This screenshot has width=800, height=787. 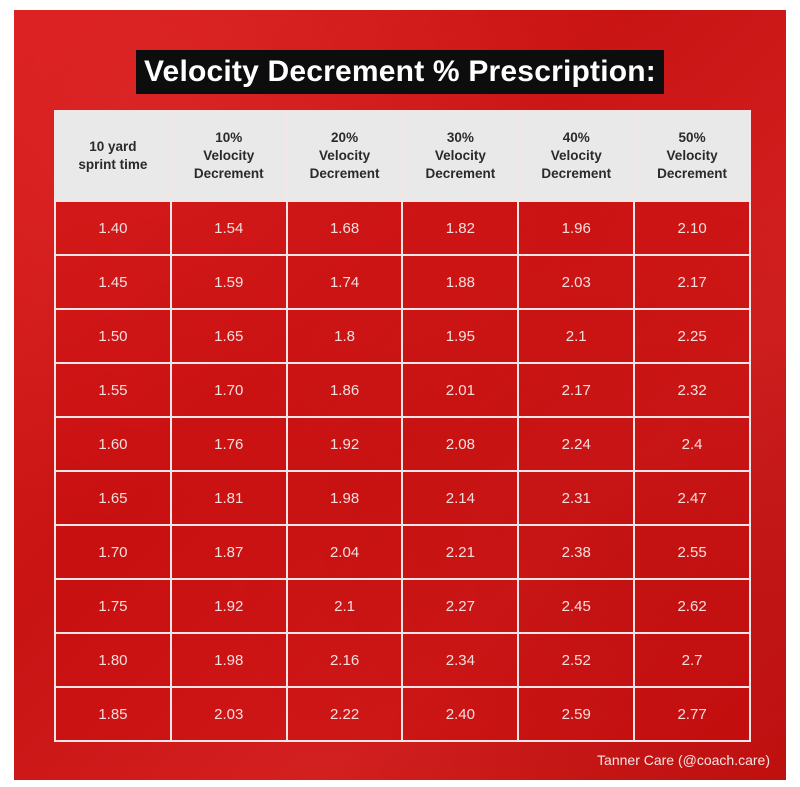 I want to click on decrement-cell: 1.87, so click(x=228, y=552).